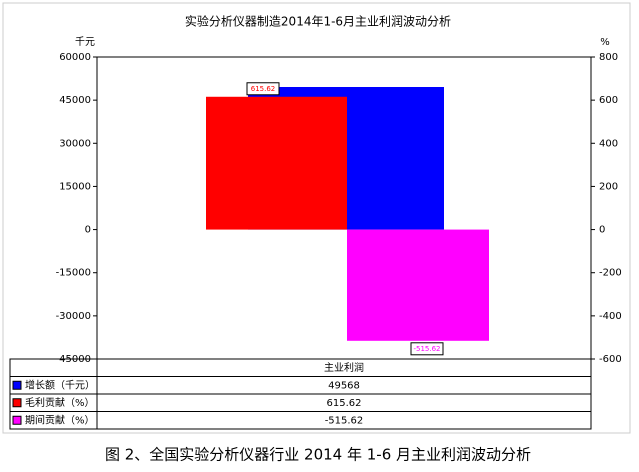  What do you see at coordinates (344, 385) in the screenshot?
I see `table-value: 49568` at bounding box center [344, 385].